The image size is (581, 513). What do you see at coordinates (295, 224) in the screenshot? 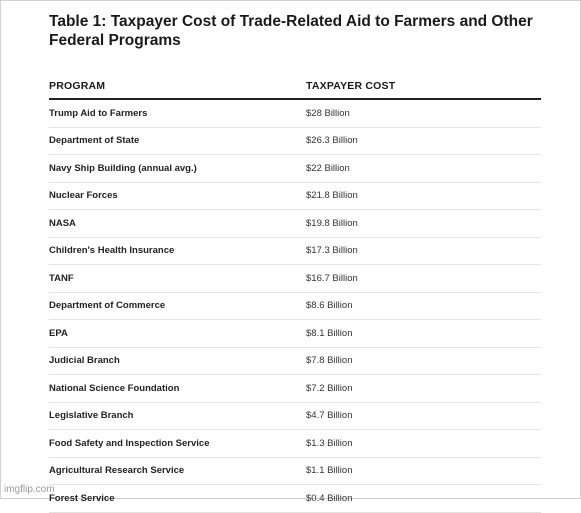
I see `table-row: NASA $19.8 Billion` at bounding box center [295, 224].